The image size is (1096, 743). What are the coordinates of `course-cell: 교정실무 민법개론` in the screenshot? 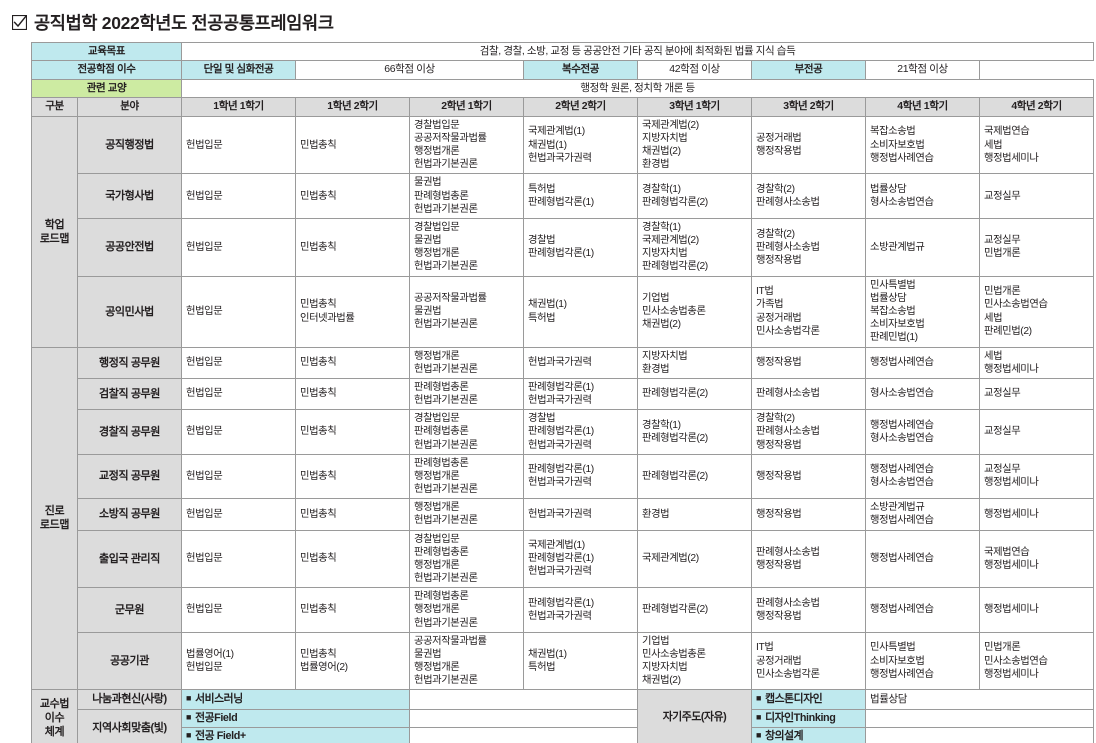 It's located at (1037, 247).